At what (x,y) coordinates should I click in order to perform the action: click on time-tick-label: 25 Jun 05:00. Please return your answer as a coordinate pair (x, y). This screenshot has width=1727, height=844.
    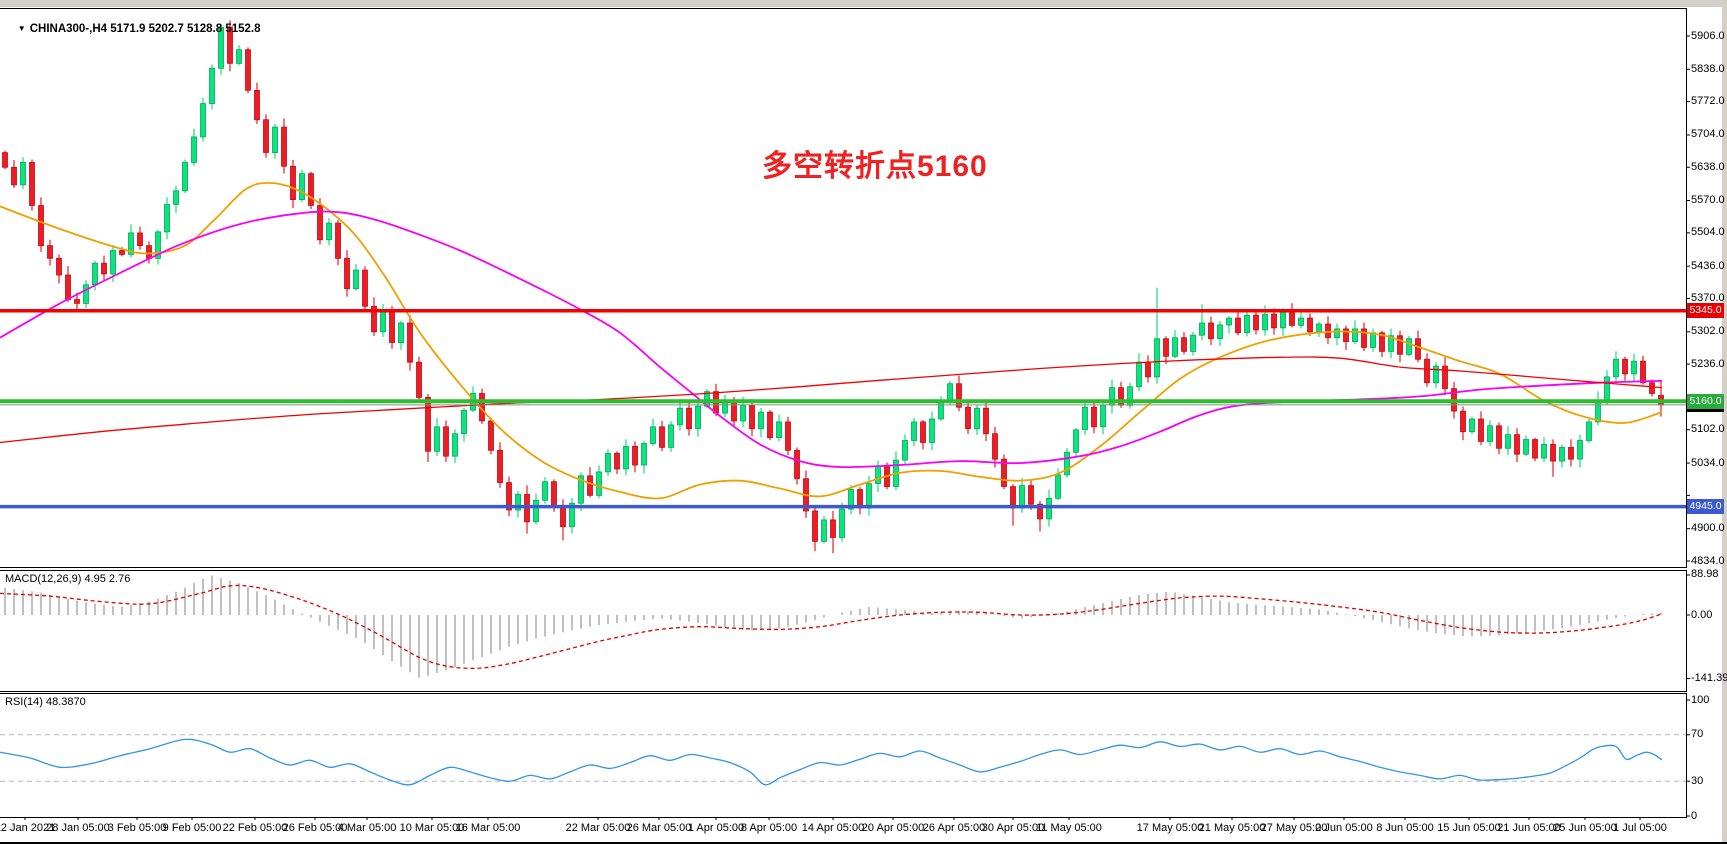
    Looking at the image, I should click on (1585, 828).